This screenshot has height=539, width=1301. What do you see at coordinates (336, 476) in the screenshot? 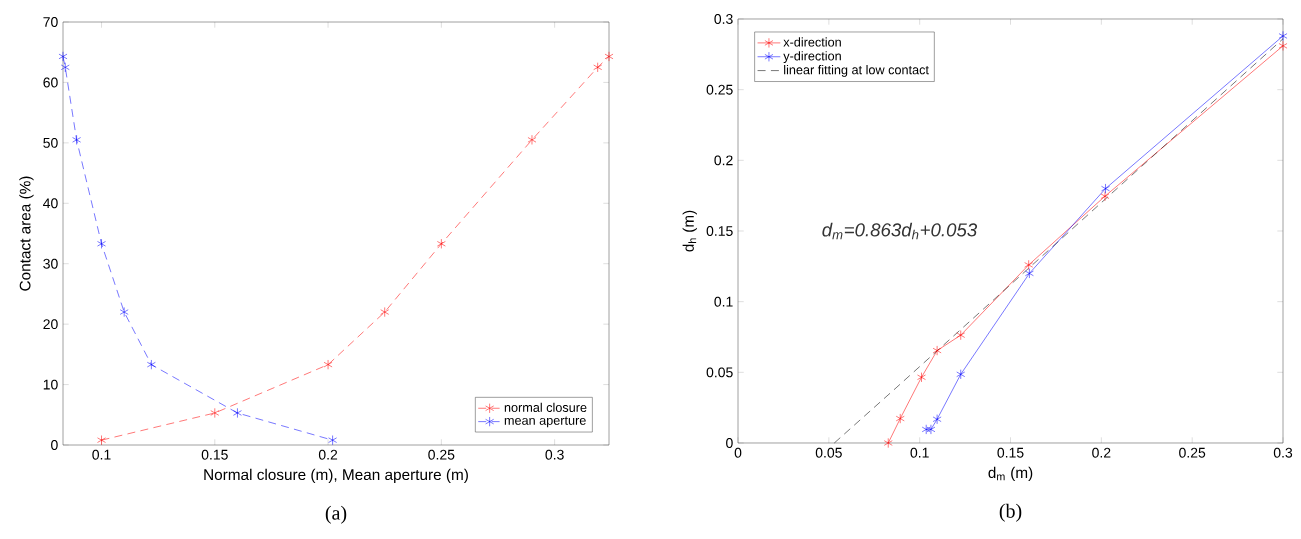
I see `x-axis-title: Normal closure (m), Mean aperture (m)` at bounding box center [336, 476].